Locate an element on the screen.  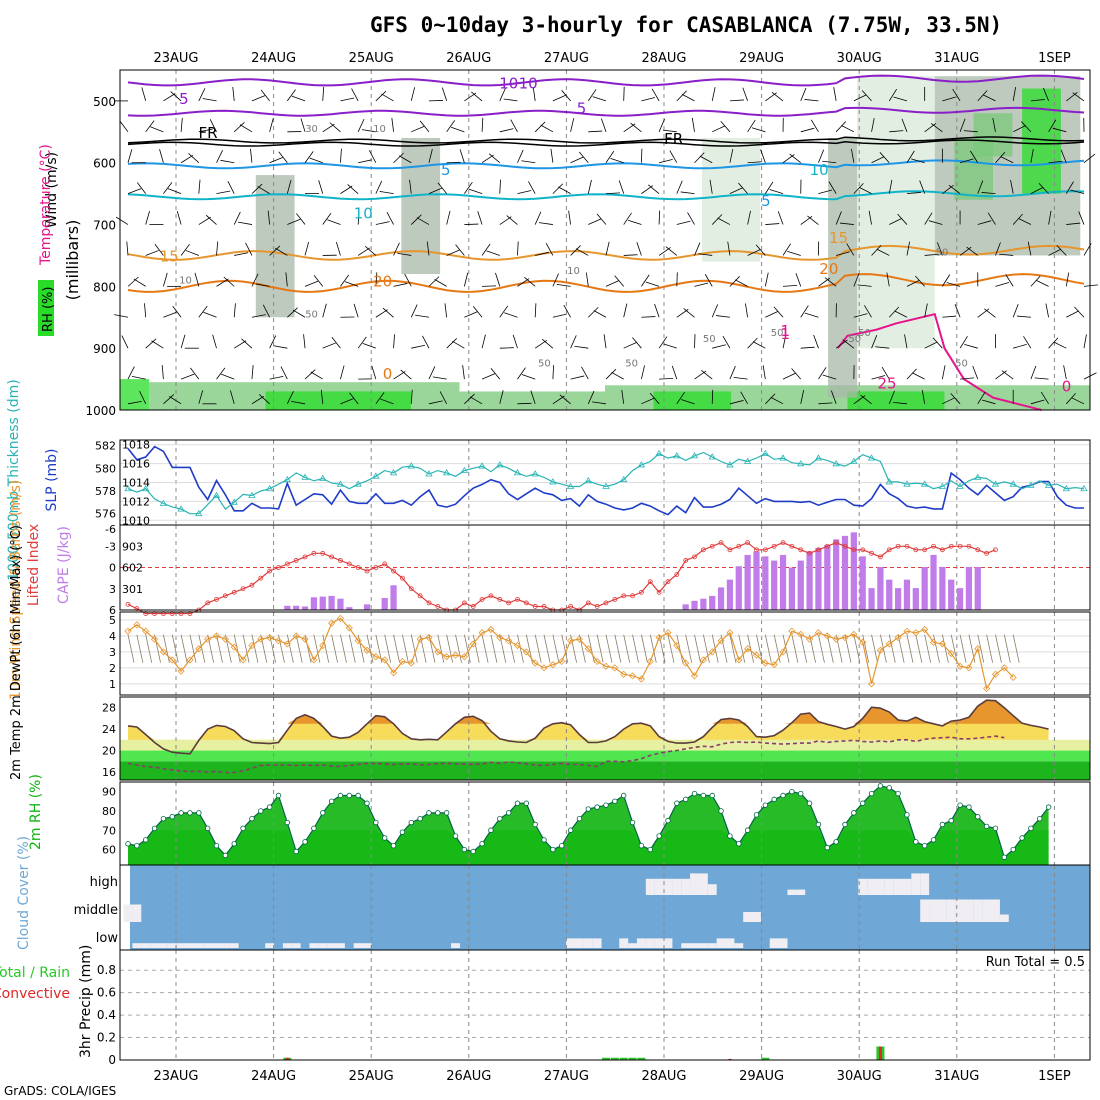
contour-label: 1 is located at coordinates (786, 334).